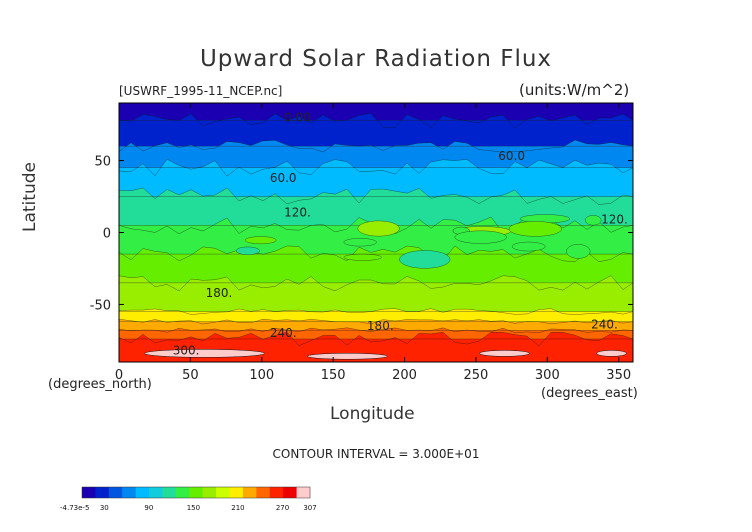  I want to click on x-tick-label: 0, so click(119, 375).